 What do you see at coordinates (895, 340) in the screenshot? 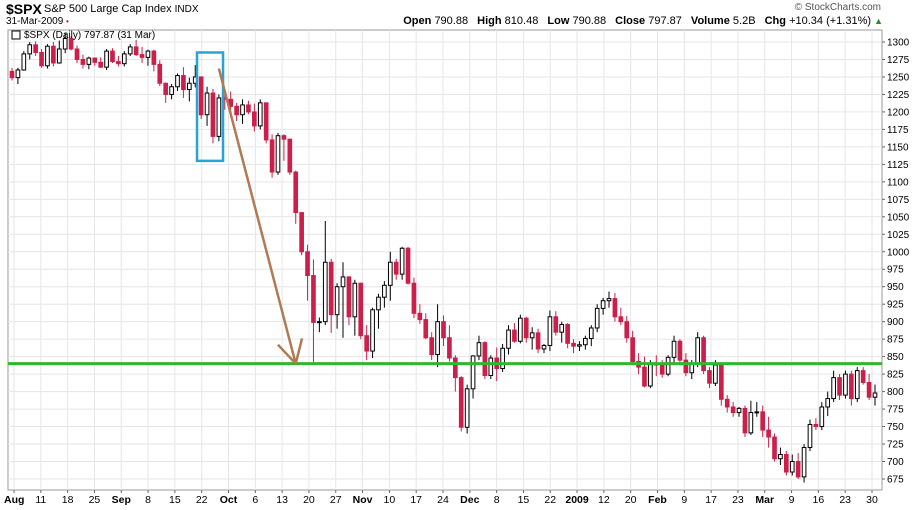
I see `y-tick-label: 875` at bounding box center [895, 340].